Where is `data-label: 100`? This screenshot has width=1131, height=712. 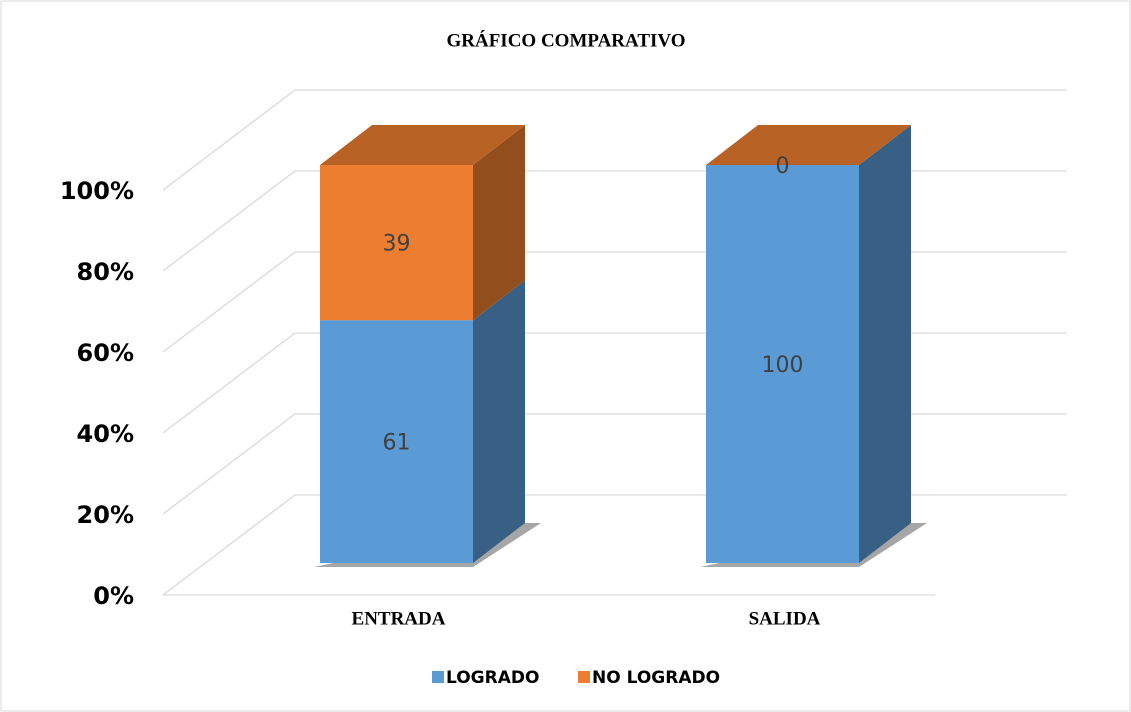 data-label: 100 is located at coordinates (783, 365).